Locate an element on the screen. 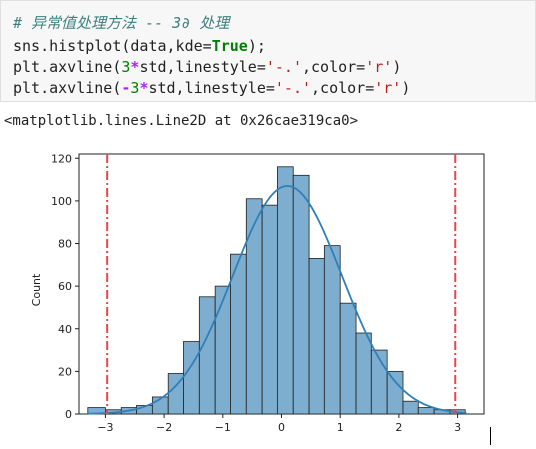 The height and width of the screenshot is (449, 536). y-tick-label: 80 is located at coordinates (65, 244).